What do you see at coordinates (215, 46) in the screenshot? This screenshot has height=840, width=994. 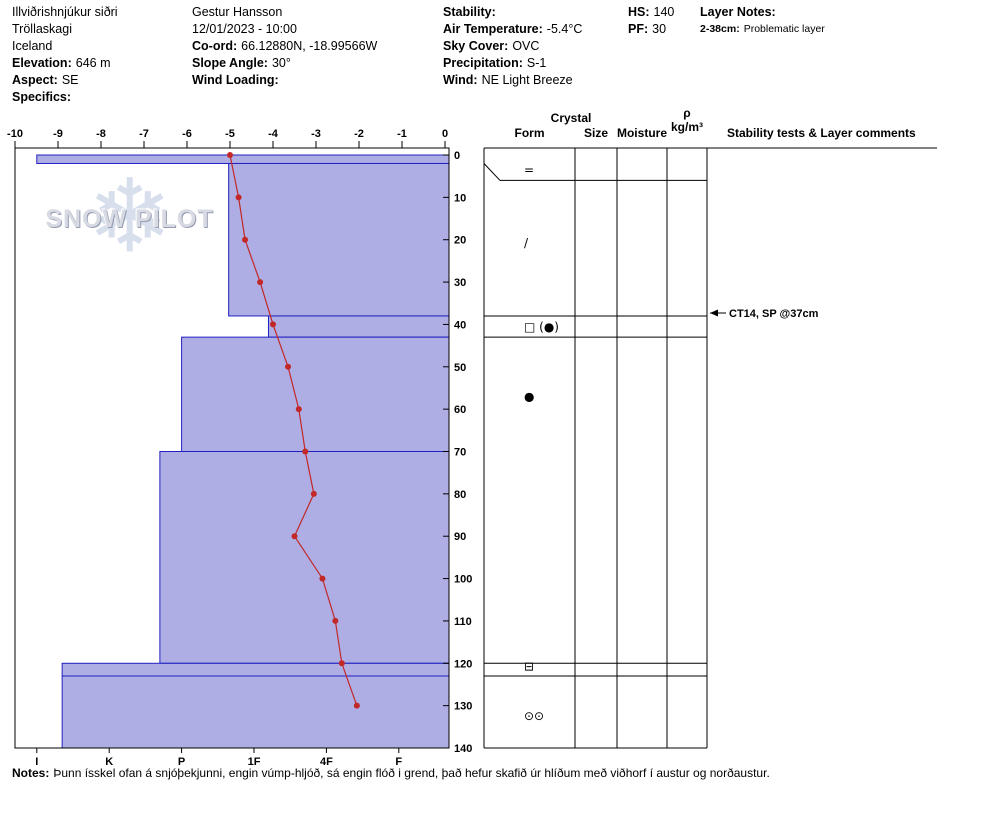 I see `coord-label: Co-ord:` at bounding box center [215, 46].